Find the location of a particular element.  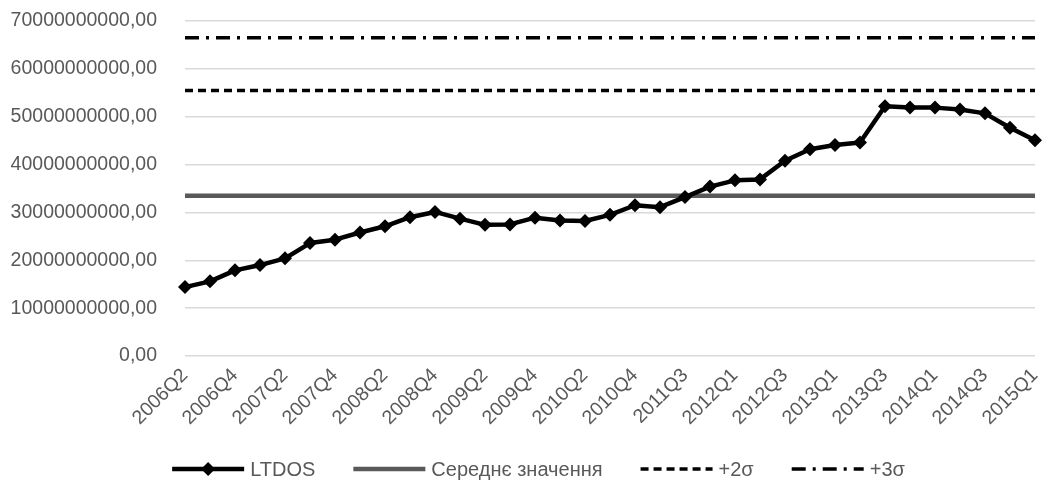

legend-label: +2σ is located at coordinates (736, 468).